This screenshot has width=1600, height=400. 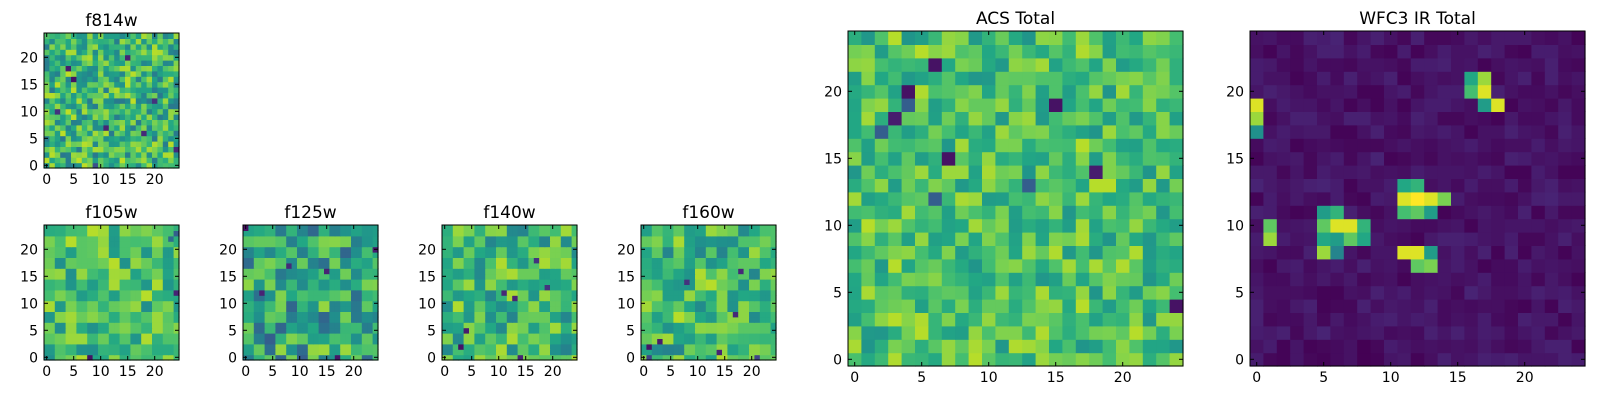 What do you see at coordinates (33, 331) in the screenshot?
I see `y-tick-label: 5` at bounding box center [33, 331].